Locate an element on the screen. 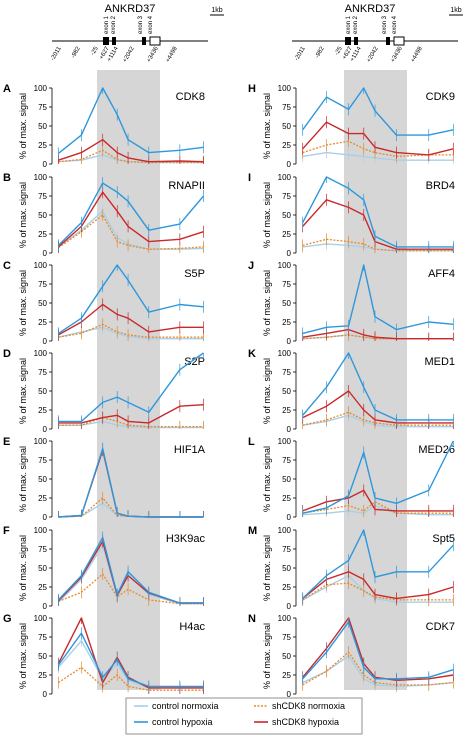 The height and width of the screenshot is (754, 474). position-label: -982 is located at coordinates (77, 52).